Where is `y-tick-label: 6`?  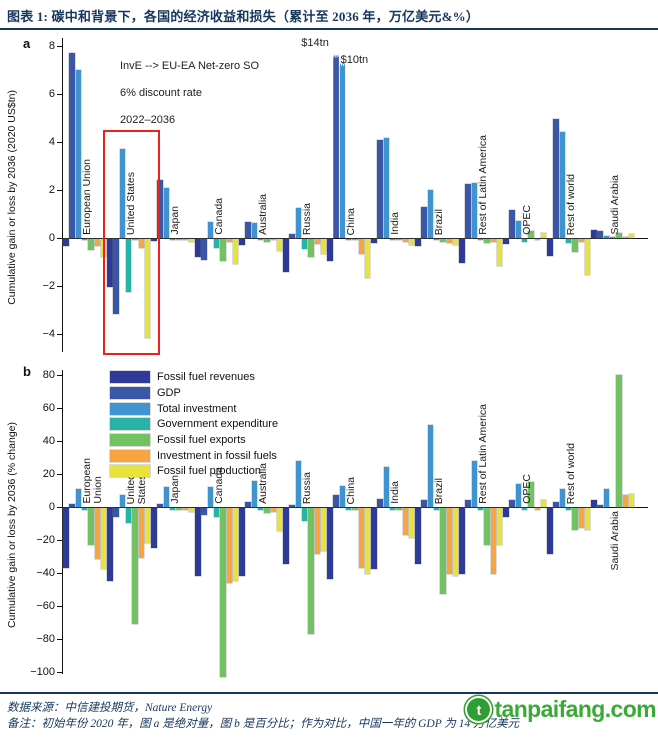 y-tick-label: 6 is located at coordinates (51, 94).